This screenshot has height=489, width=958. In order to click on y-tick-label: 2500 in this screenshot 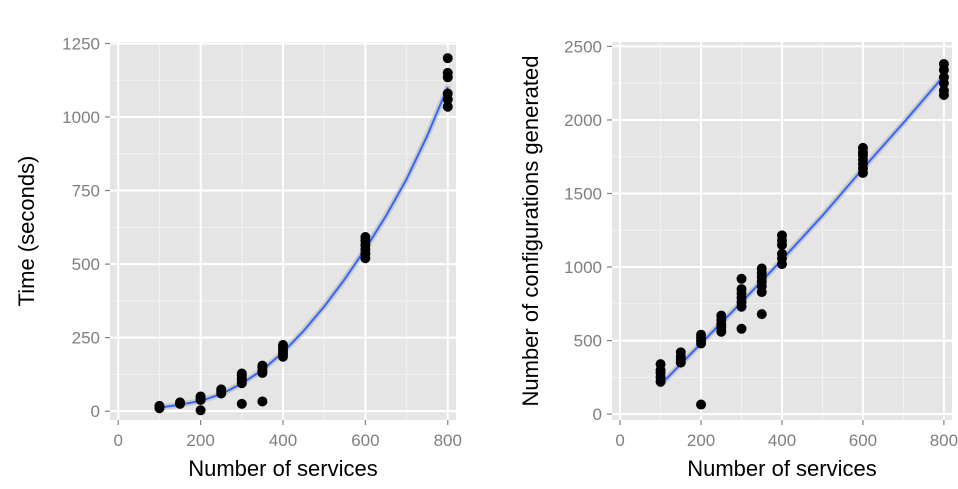, I will do `click(583, 46)`.